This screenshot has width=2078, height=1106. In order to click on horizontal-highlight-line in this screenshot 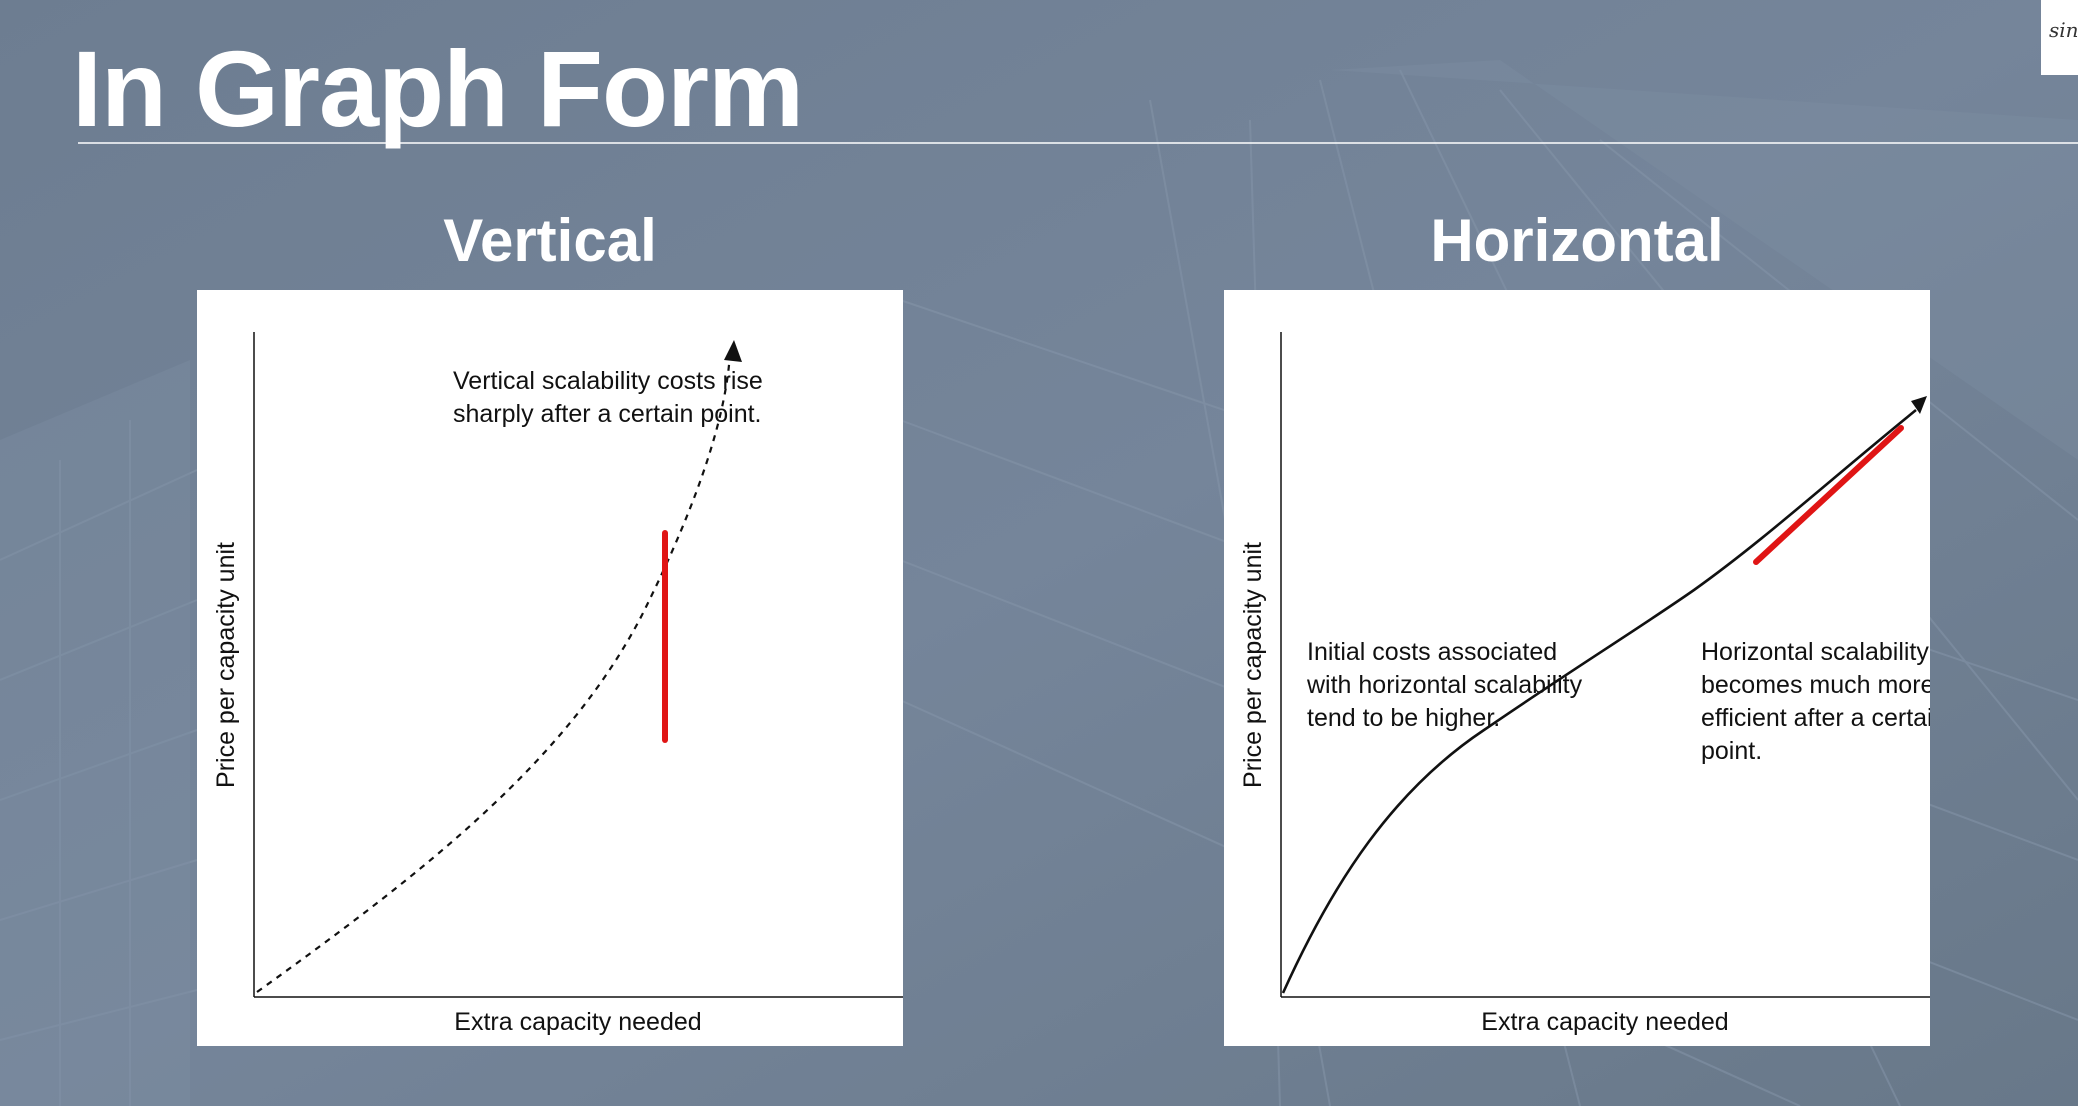, I will do `click(1828, 495)`.